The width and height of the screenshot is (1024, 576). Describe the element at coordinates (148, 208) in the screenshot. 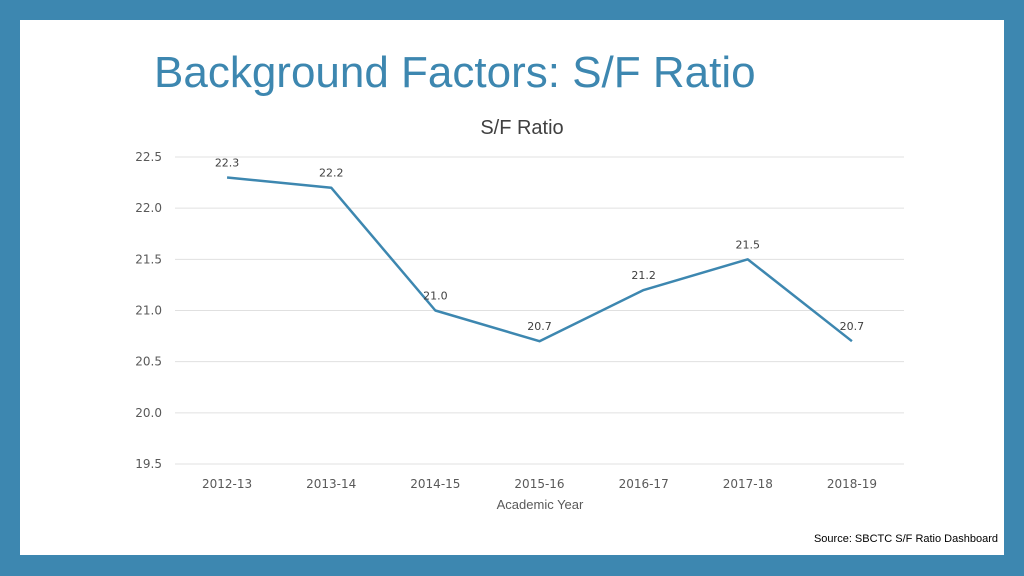

I see `y-tick-label: 22.0` at that location.